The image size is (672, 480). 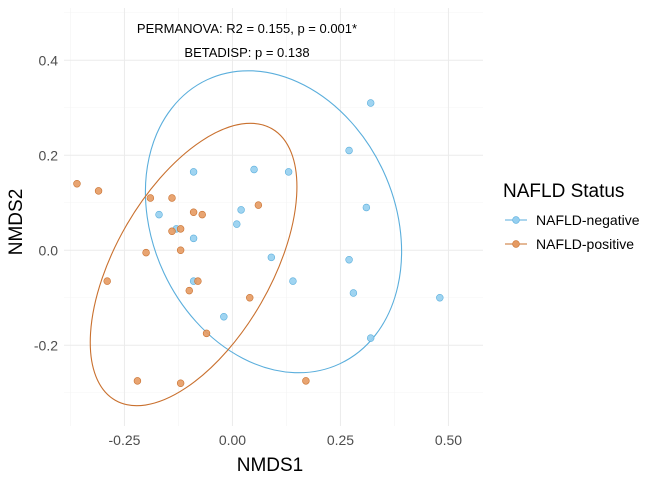 What do you see at coordinates (448, 440) in the screenshot?
I see `x-tick-label: 0.50` at bounding box center [448, 440].